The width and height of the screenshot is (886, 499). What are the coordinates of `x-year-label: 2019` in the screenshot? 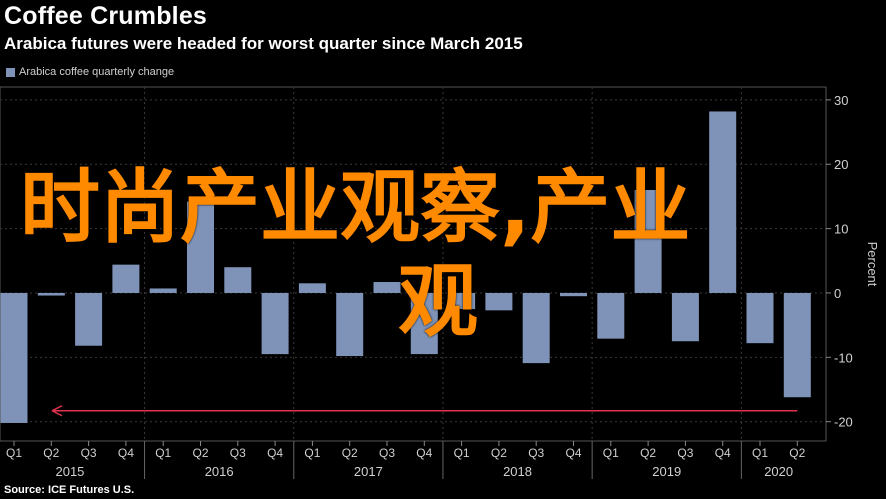 It's located at (666, 471).